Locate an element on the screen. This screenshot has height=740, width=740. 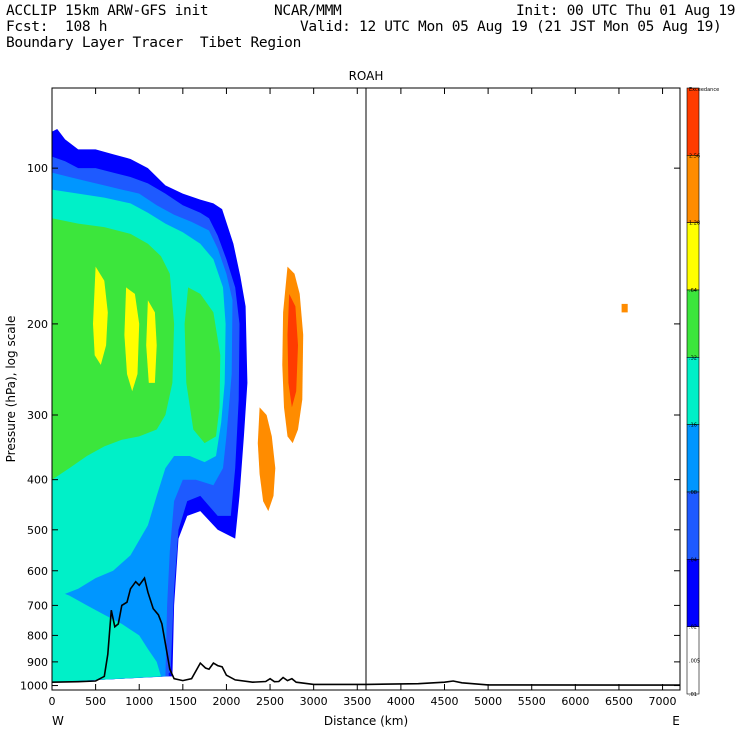
field-title: Boundary Layer Tracer Tibet Region is located at coordinates (154, 43).